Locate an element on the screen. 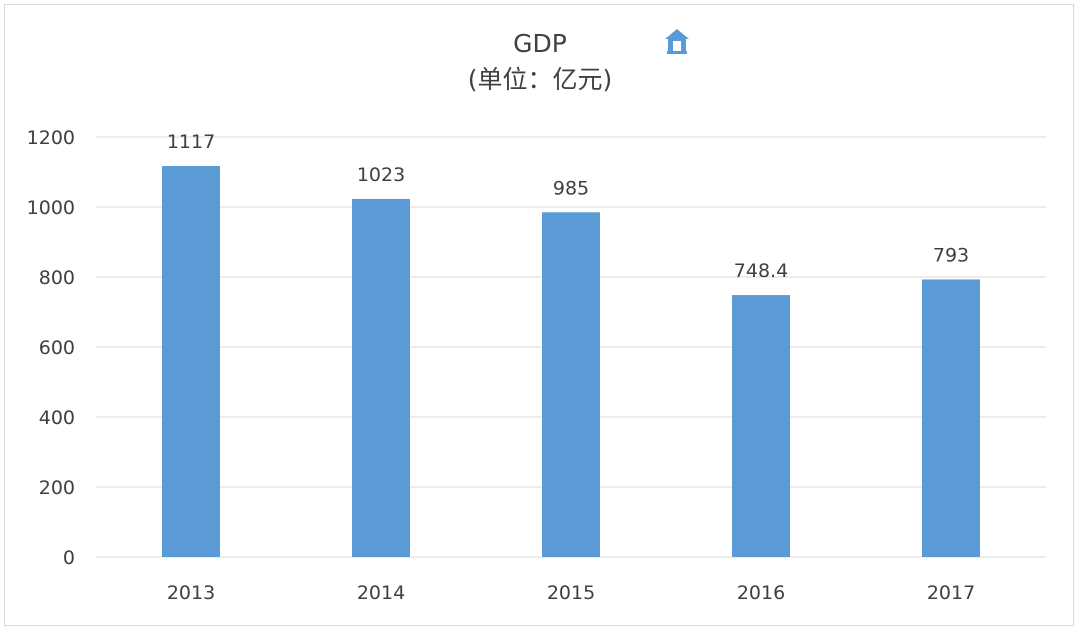  chart-title-block: GDP (单位：亿元) is located at coordinates (540, 62).